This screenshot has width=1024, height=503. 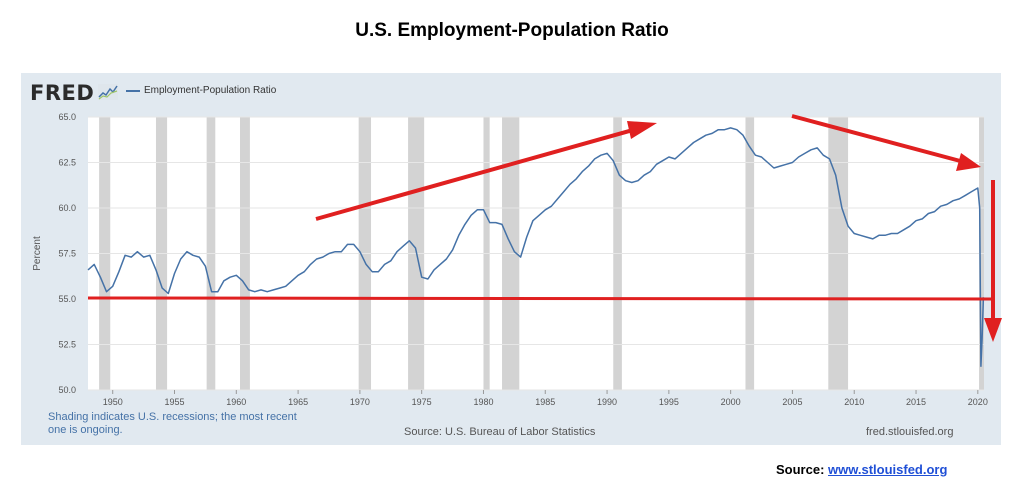 What do you see at coordinates (500, 432) in the screenshot?
I see `data-source: Source: U.S. Bureau of Labor Statistics` at bounding box center [500, 432].